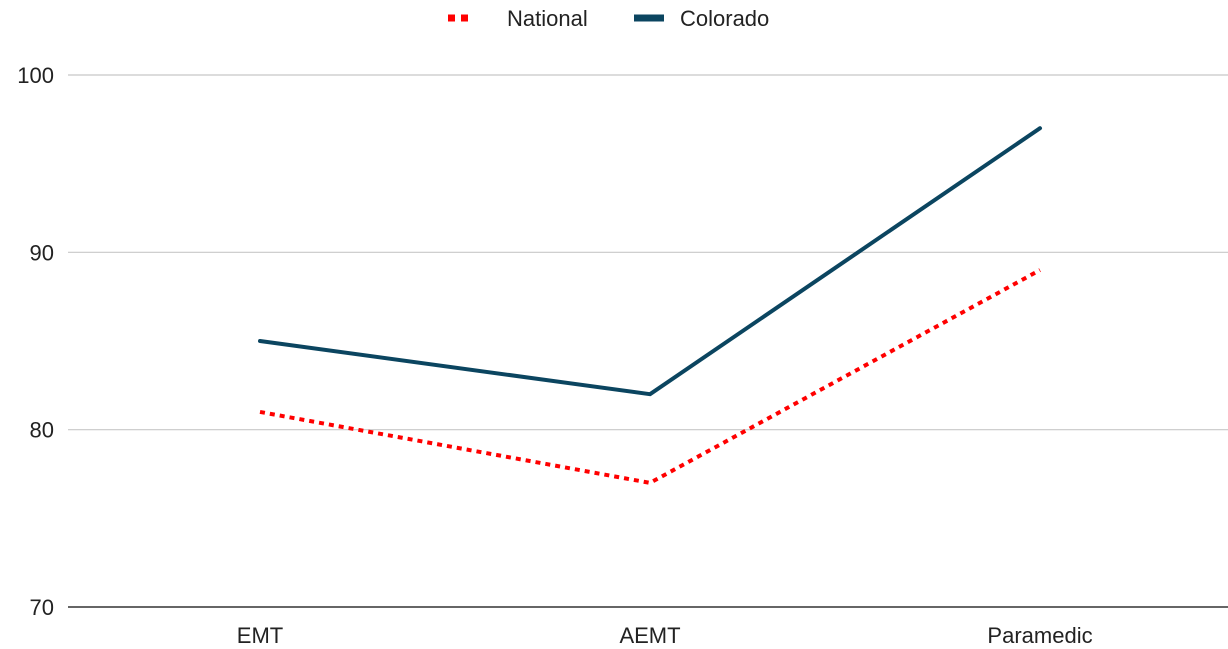 The width and height of the screenshot is (1228, 649). What do you see at coordinates (260, 635) in the screenshot?
I see `x-tick-label-emt: EMT` at bounding box center [260, 635].